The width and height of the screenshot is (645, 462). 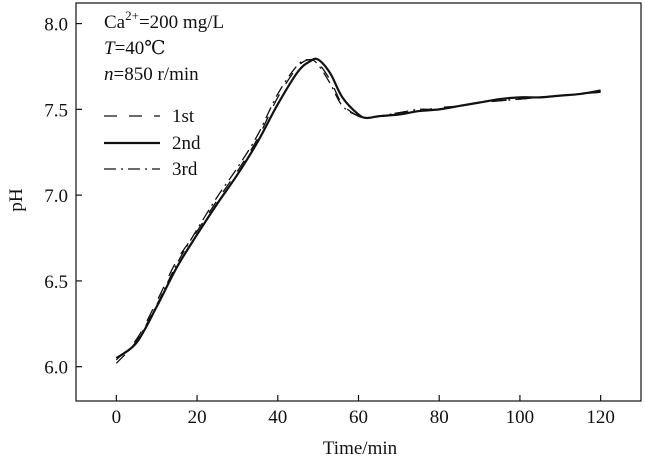 I want to click on x-tick-label: 80, so click(x=439, y=417).